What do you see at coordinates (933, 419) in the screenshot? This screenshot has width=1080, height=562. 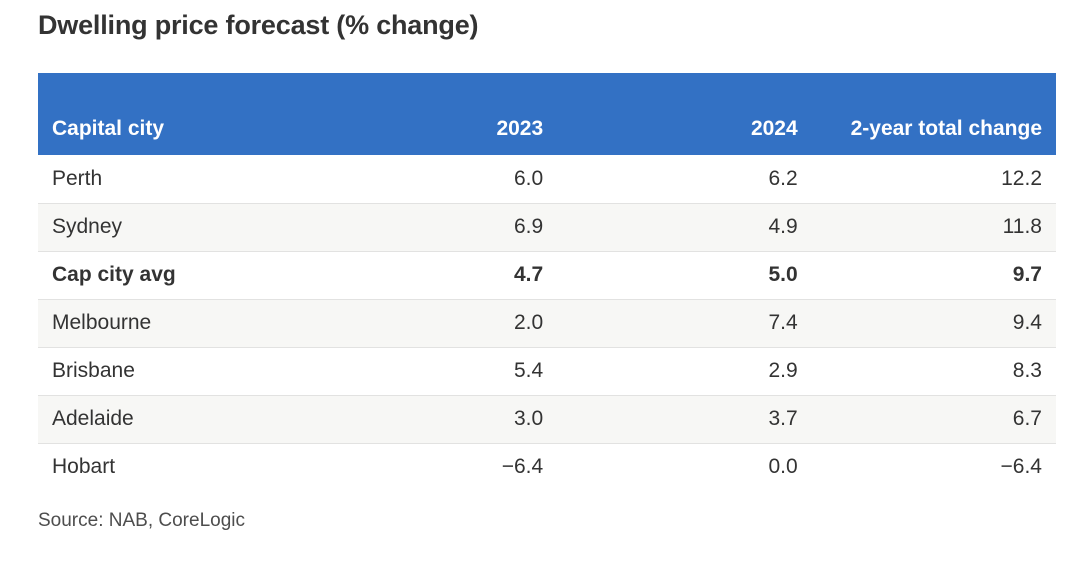 I see `value-total-cell: 6.7` at bounding box center [933, 419].